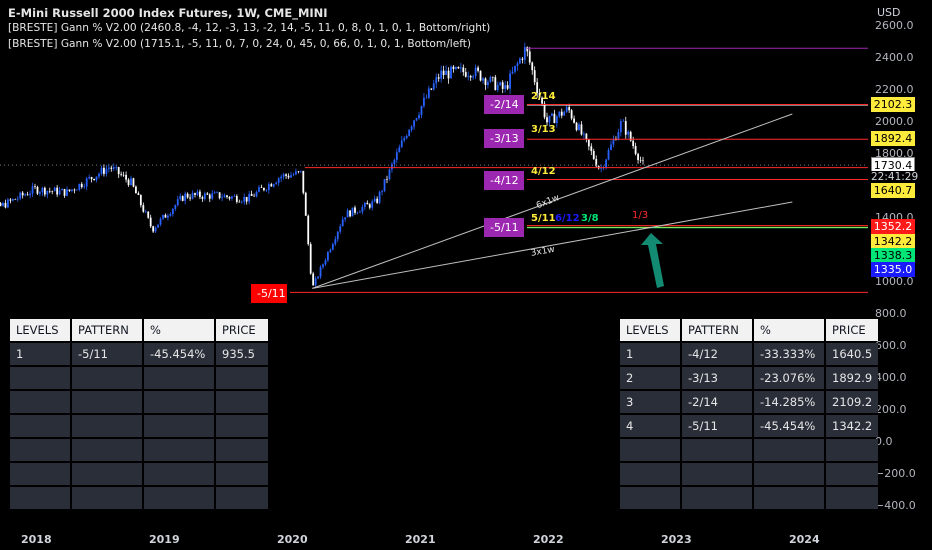 The image size is (932, 550). Describe the element at coordinates (893, 269) in the screenshot. I see `price-label-1335: 1335.0` at that location.